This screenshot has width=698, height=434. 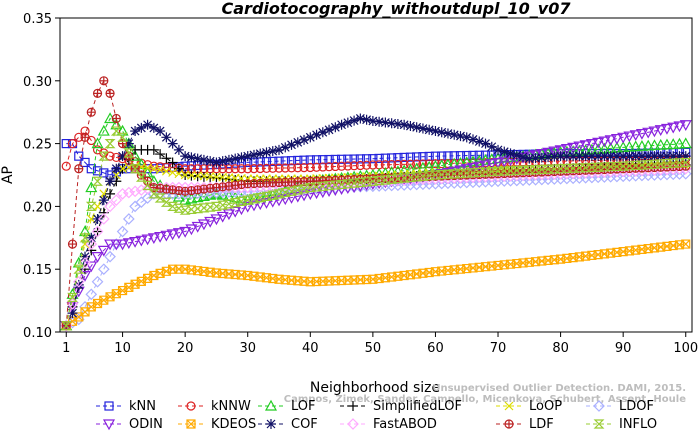 I want to click on legend-marker, so click(x=509, y=406).